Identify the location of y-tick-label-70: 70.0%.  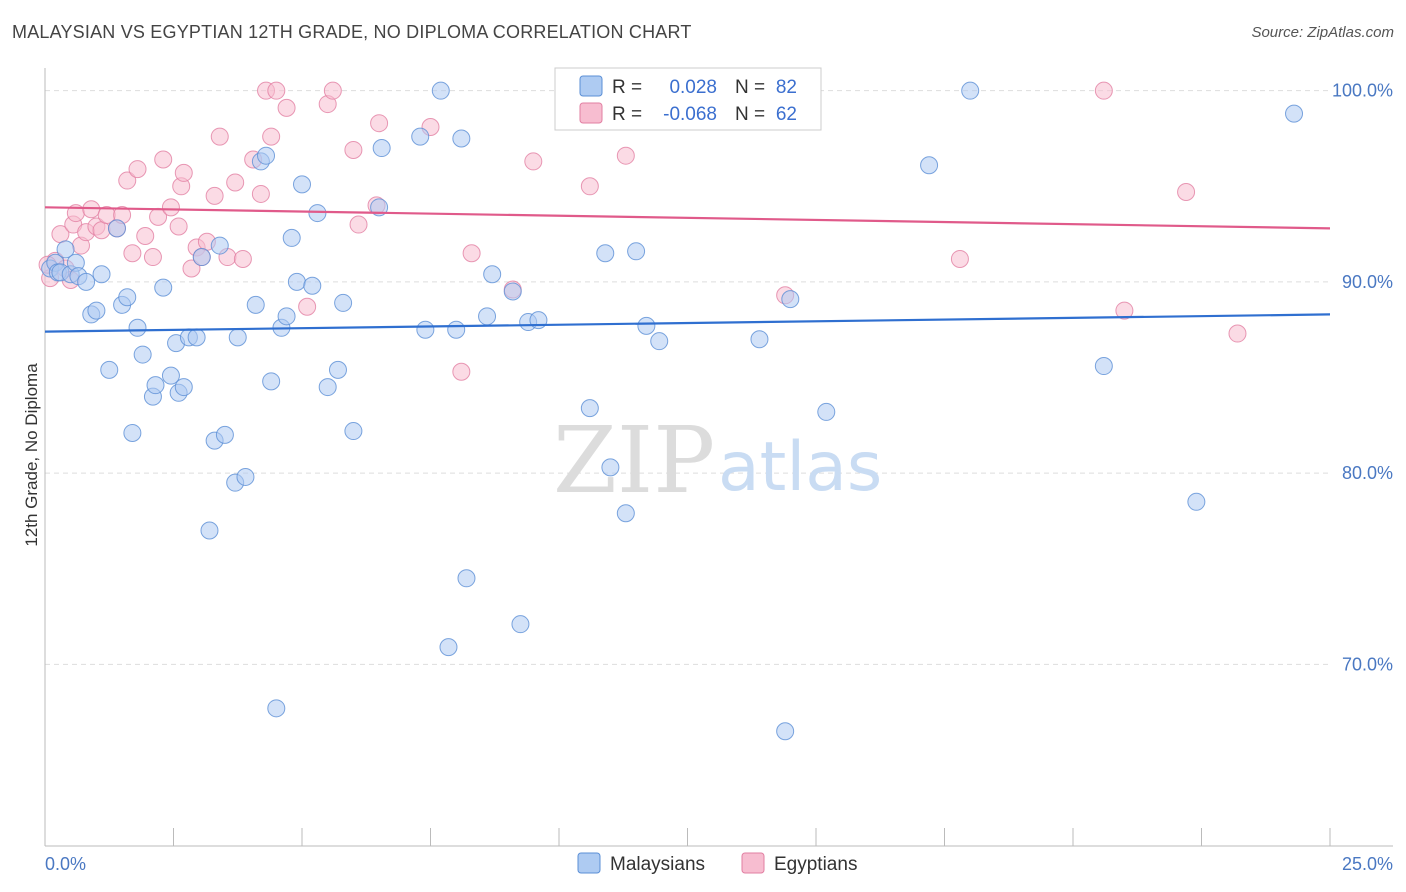
(1367, 664).